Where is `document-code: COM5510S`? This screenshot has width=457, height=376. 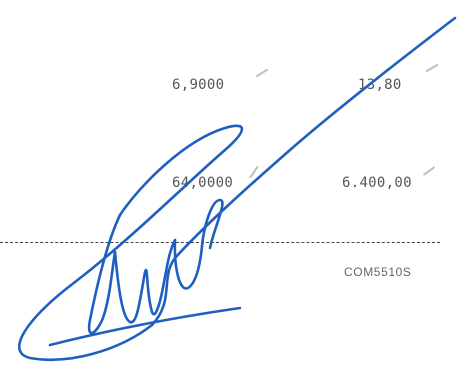 document-code: COM5510S is located at coordinates (378, 272).